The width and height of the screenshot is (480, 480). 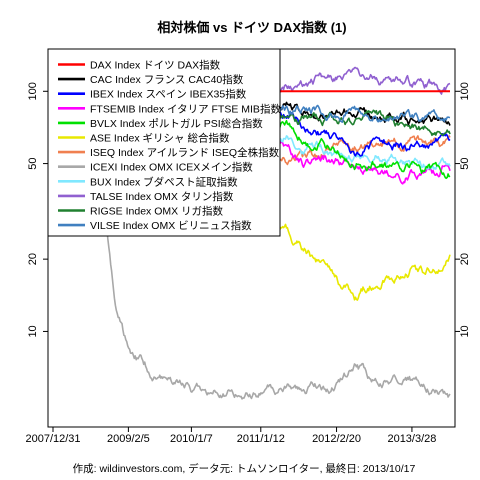 I want to click on legend-label-8: BUX Index ブダペスト証取指数, so click(x=164, y=181).